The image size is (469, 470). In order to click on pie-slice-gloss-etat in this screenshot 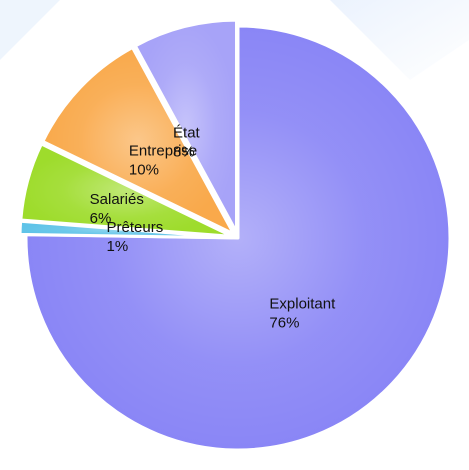, I will do `click(186, 126)`.